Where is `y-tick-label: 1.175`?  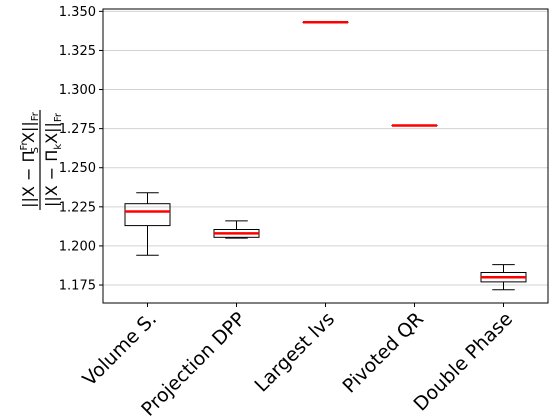 y-tick-label: 1.175 is located at coordinates (77, 286).